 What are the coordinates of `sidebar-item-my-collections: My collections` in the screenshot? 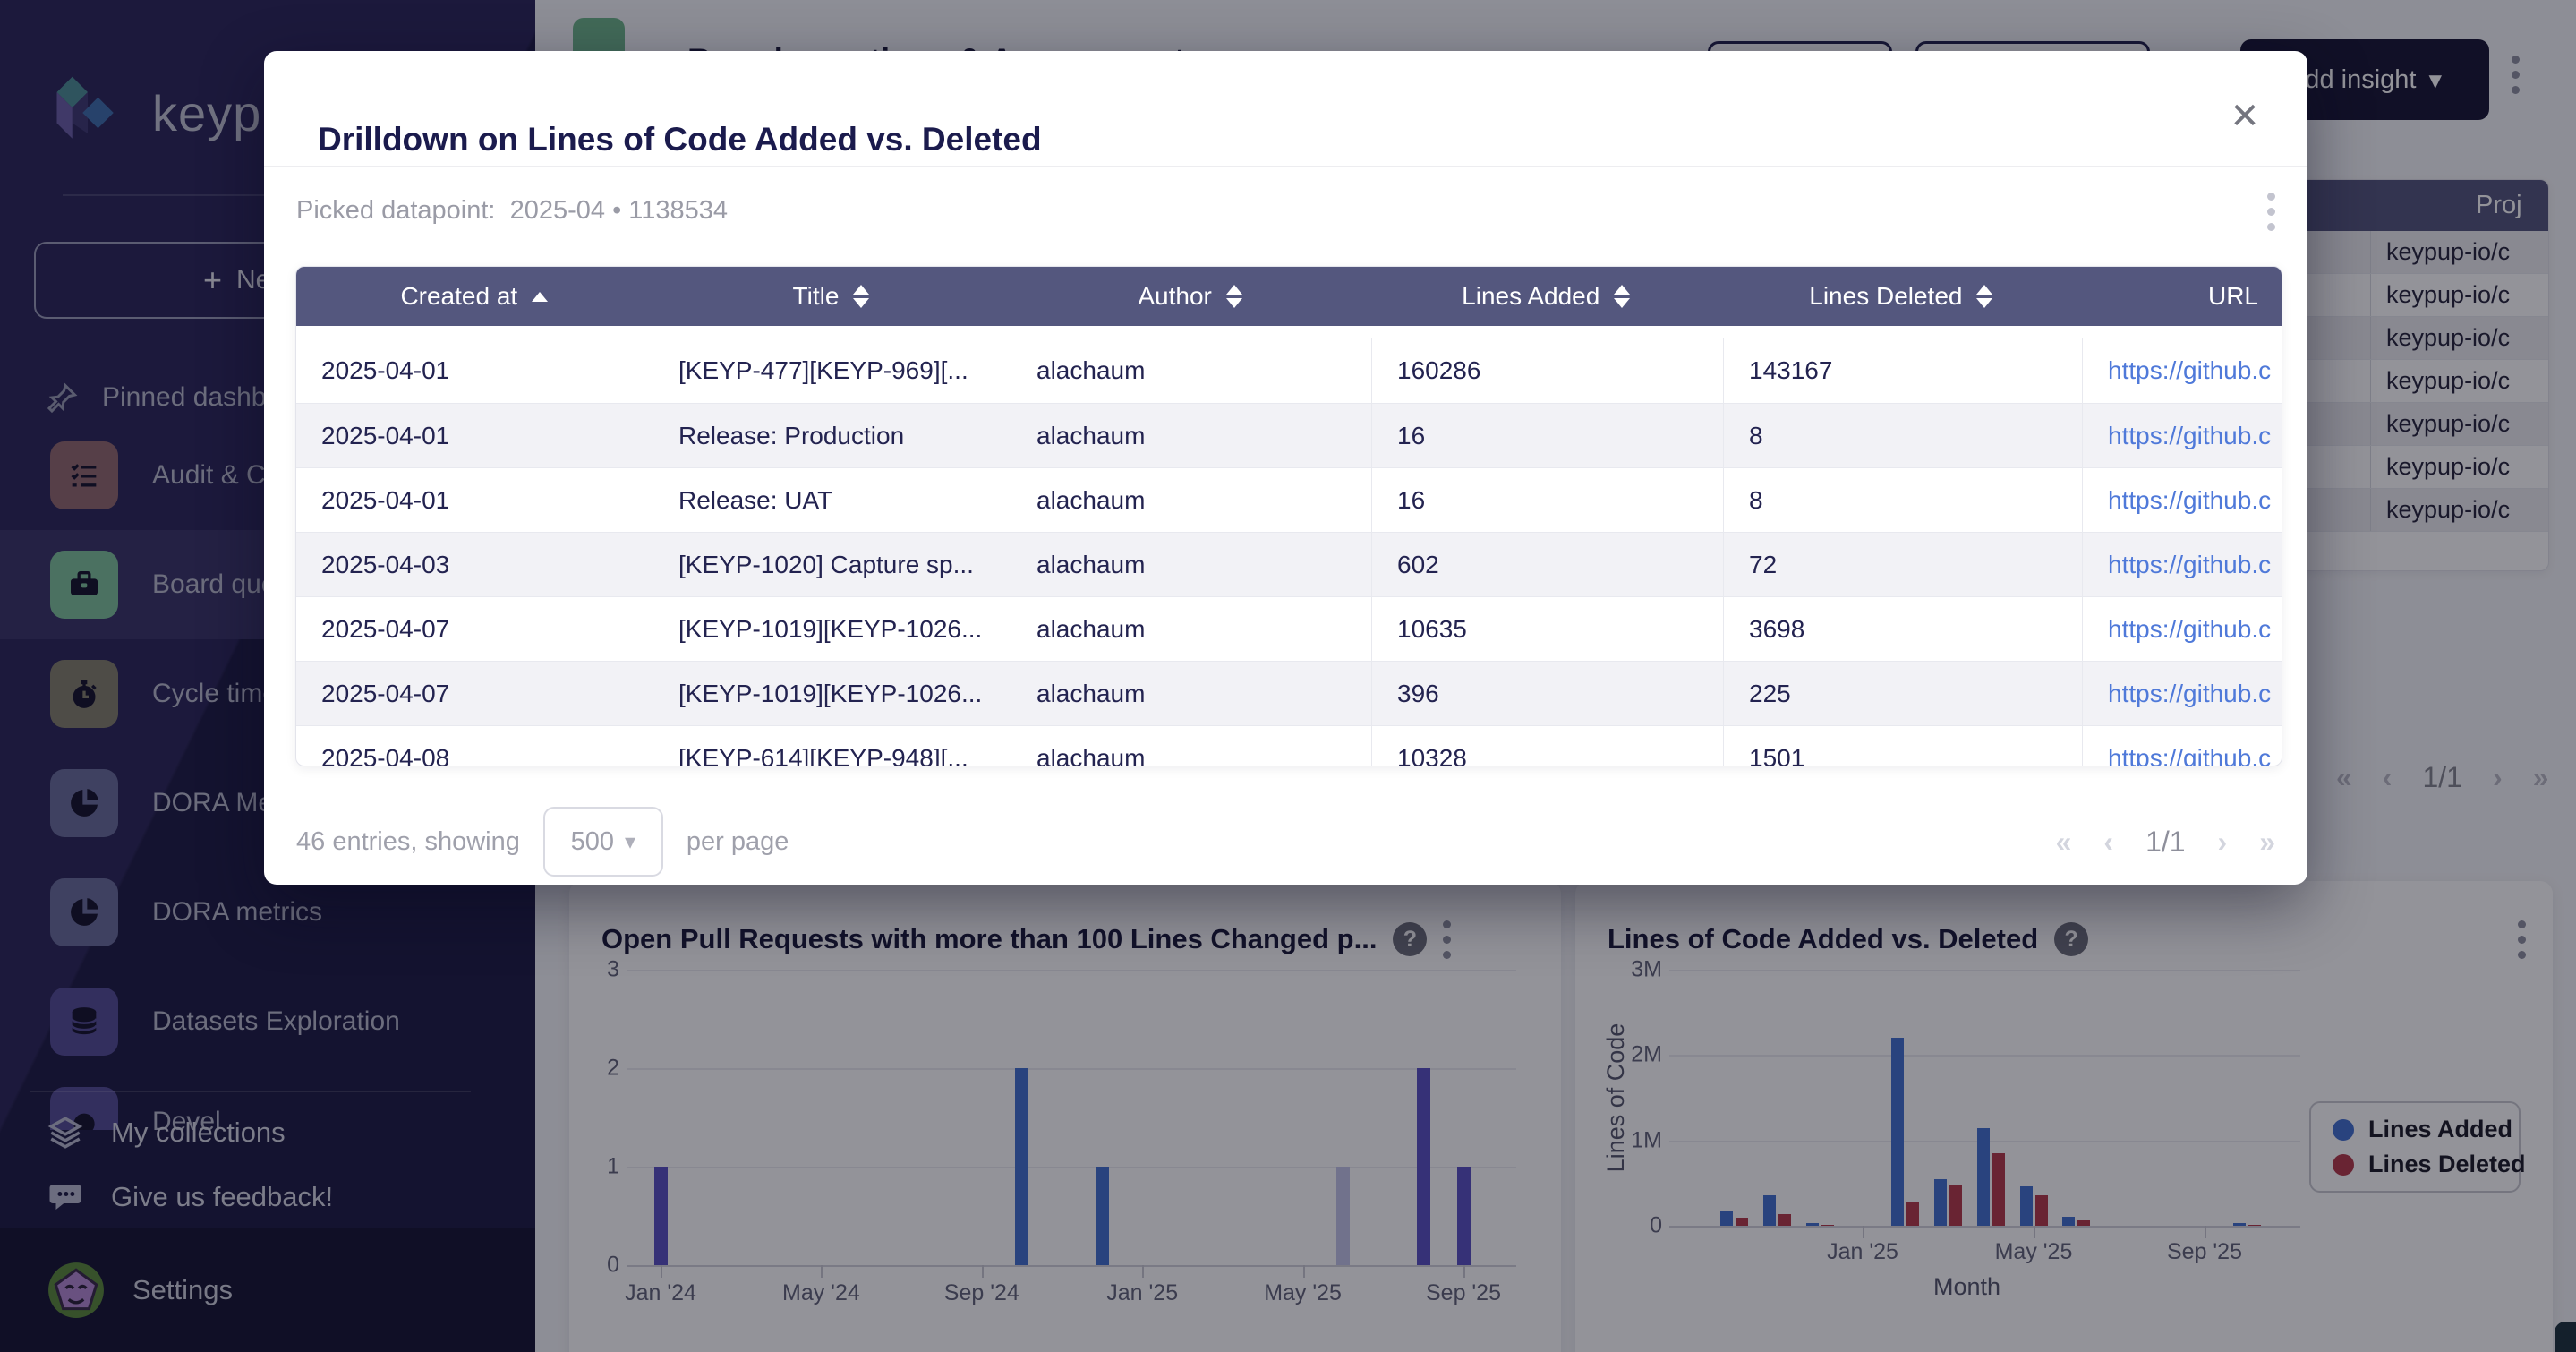 It's located at (166, 1132).